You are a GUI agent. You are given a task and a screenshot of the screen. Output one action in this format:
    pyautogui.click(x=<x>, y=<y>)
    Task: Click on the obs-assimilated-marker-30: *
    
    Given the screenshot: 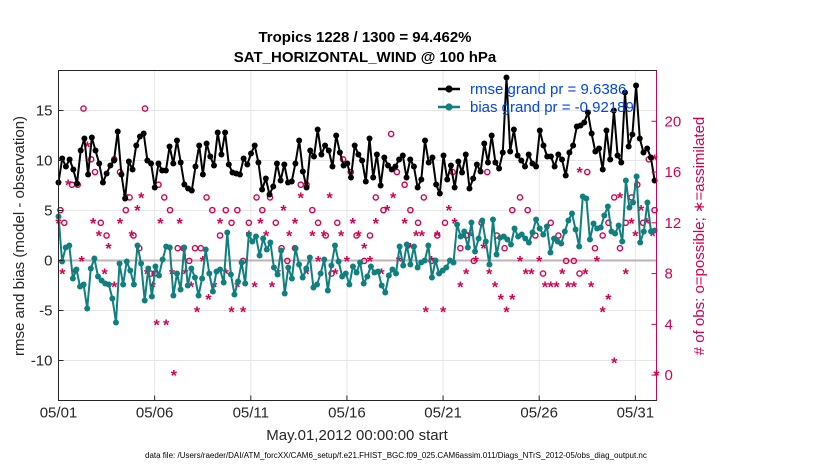 What is the action you would take?
    pyautogui.click(x=220, y=224)
    